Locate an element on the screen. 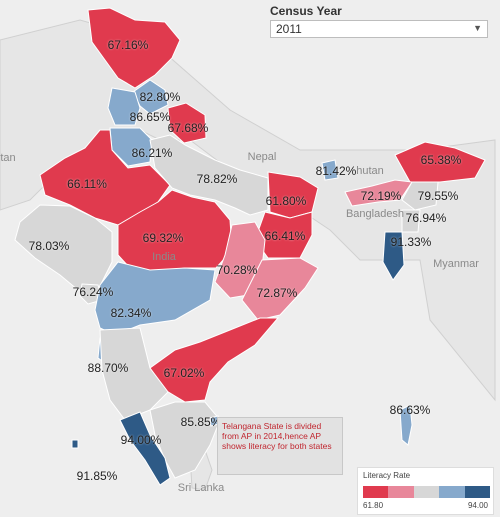 The width and height of the screenshot is (500, 517). state-label-sikkim: 81.42% is located at coordinates (336, 171).